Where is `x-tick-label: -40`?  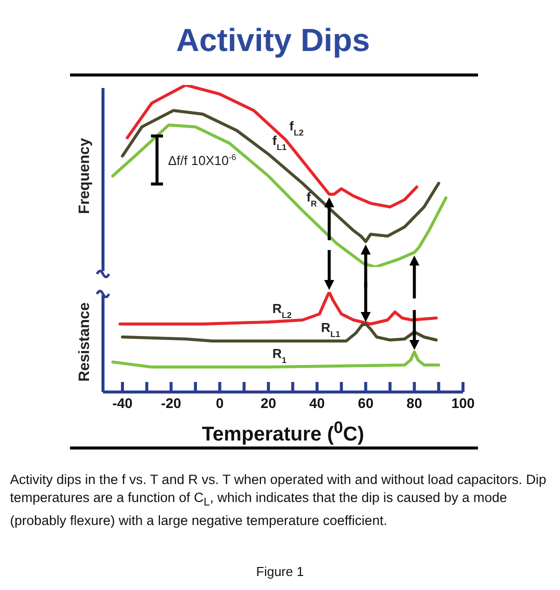
x-tick-label: -40 is located at coordinates (122, 403).